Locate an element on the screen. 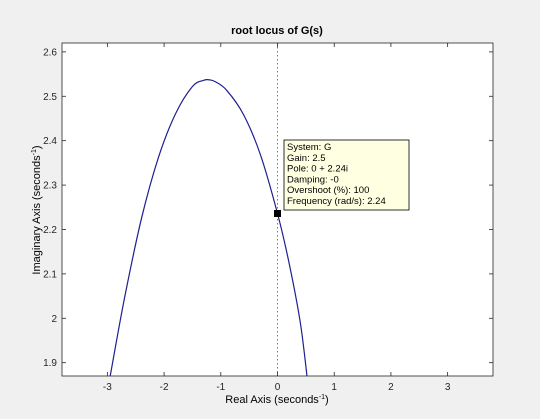  x-tick-label: -1 is located at coordinates (220, 387).